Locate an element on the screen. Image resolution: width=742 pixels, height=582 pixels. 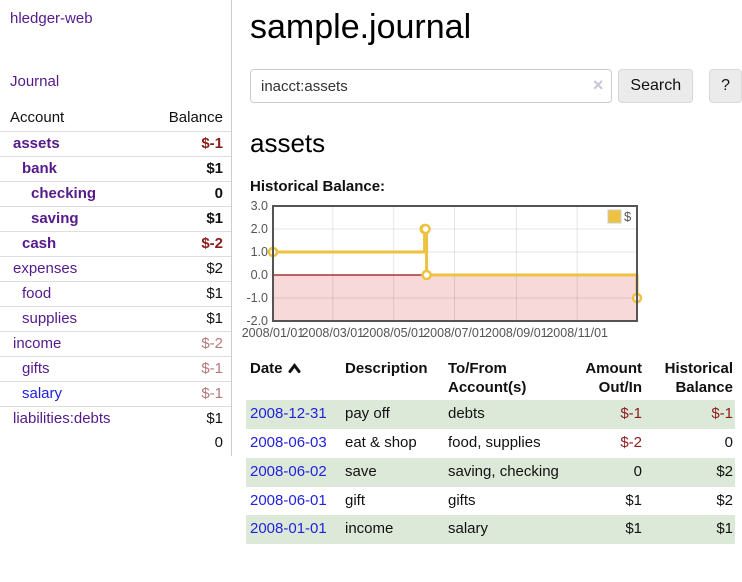
transaction-description: gift is located at coordinates (355, 500).